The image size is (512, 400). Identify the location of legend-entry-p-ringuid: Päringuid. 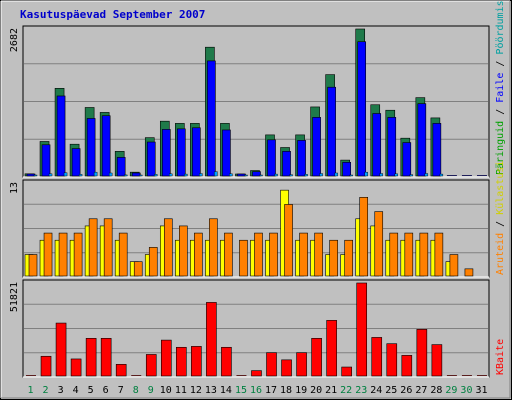
(500, 148).